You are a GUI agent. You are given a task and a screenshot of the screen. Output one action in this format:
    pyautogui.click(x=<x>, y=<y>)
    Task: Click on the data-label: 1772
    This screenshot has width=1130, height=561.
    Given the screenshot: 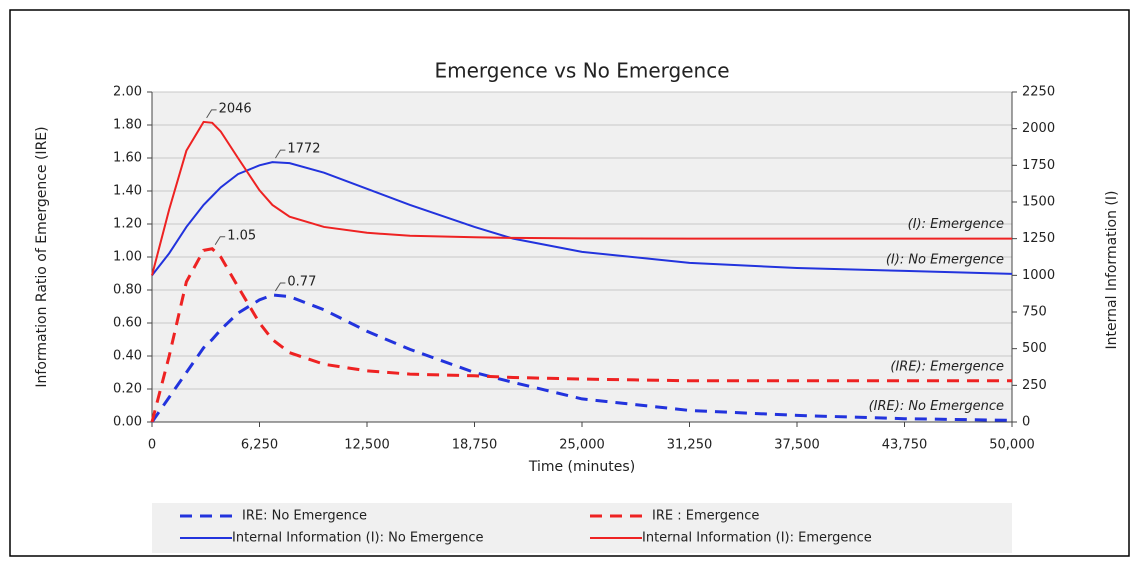 What is the action you would take?
    pyautogui.click(x=303, y=149)
    